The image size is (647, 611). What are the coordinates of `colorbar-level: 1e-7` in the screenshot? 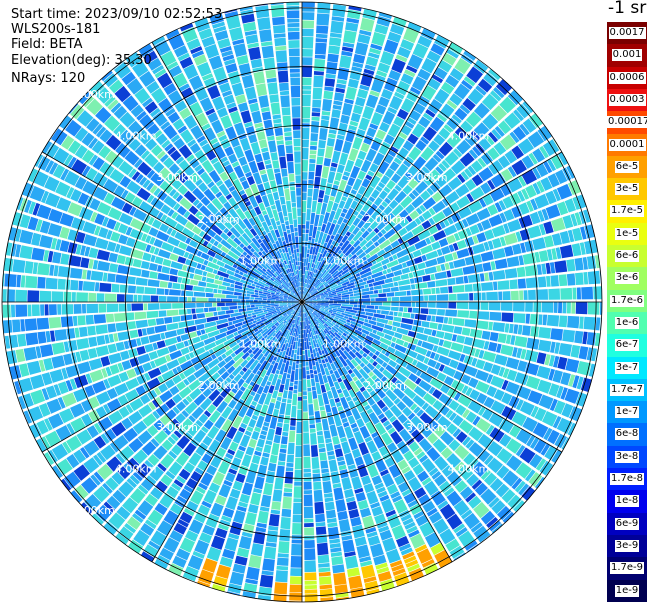 It's located at (627, 412).